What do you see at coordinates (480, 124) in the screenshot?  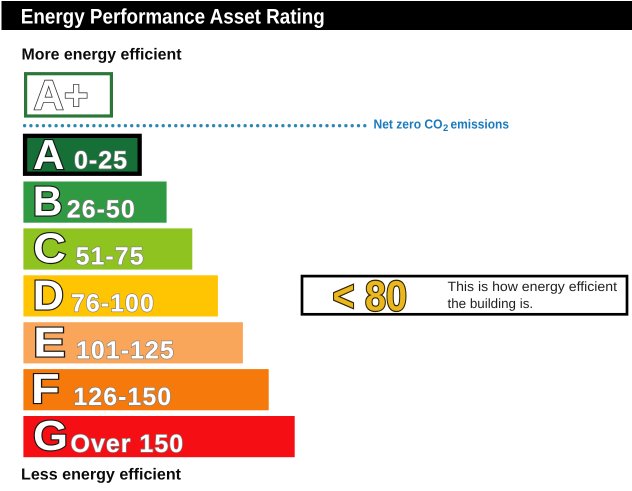 I see `svg-text: emissions` at bounding box center [480, 124].